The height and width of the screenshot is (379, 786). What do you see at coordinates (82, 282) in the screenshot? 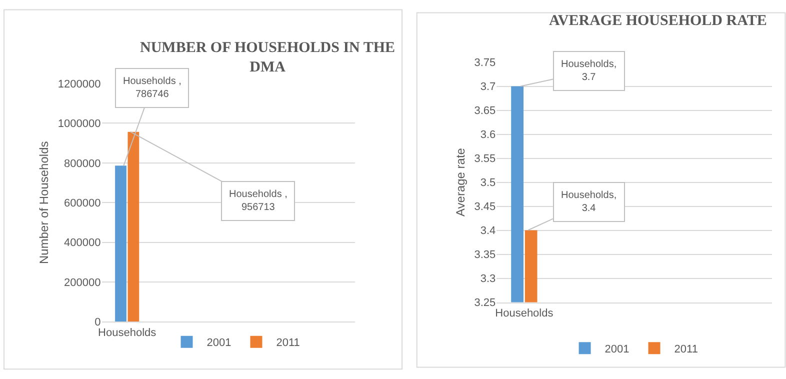
I see `y-tick-label: 200000` at bounding box center [82, 282].